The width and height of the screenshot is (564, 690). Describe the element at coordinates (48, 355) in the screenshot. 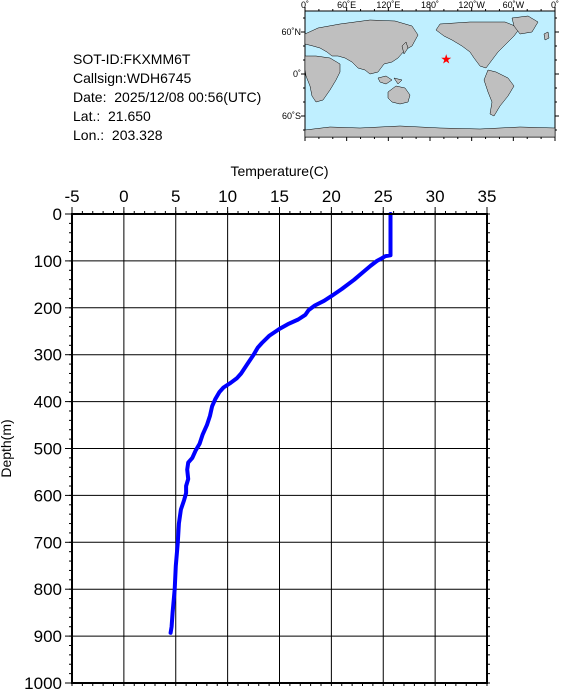

I see `y-tick-label: 300` at that location.